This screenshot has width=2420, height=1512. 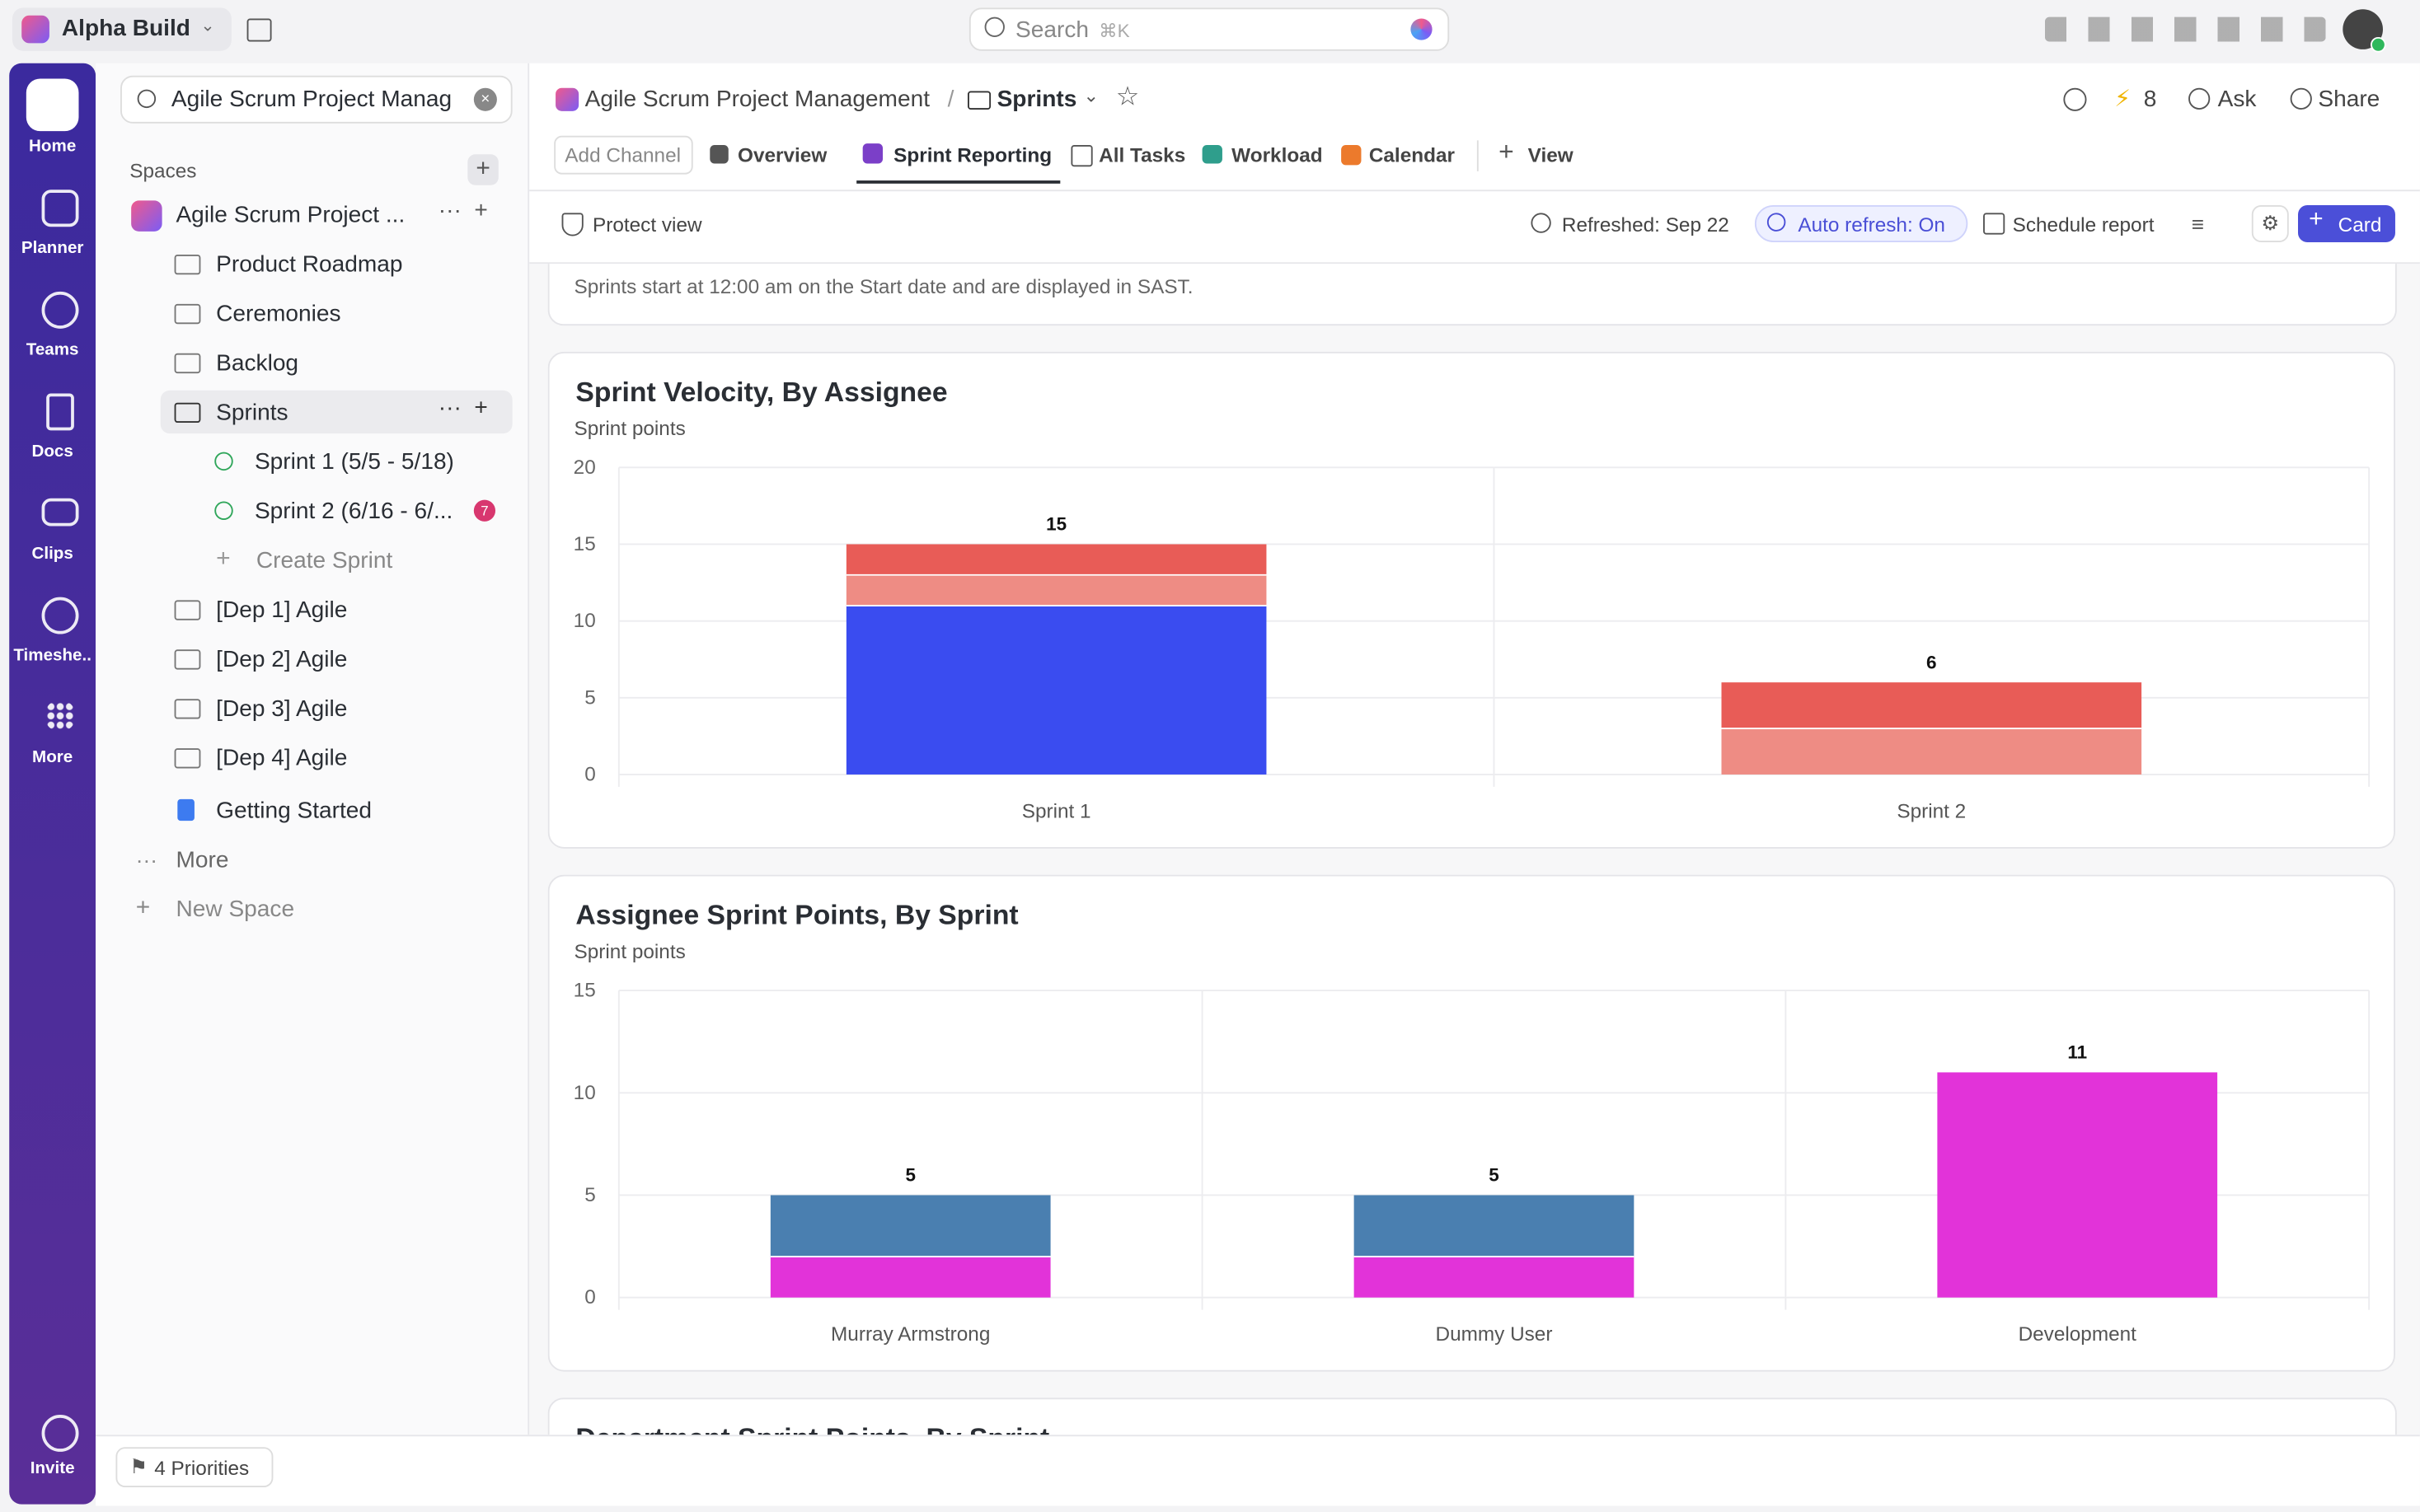 What do you see at coordinates (52, 350) in the screenshot?
I see `rail-item: Teams` at bounding box center [52, 350].